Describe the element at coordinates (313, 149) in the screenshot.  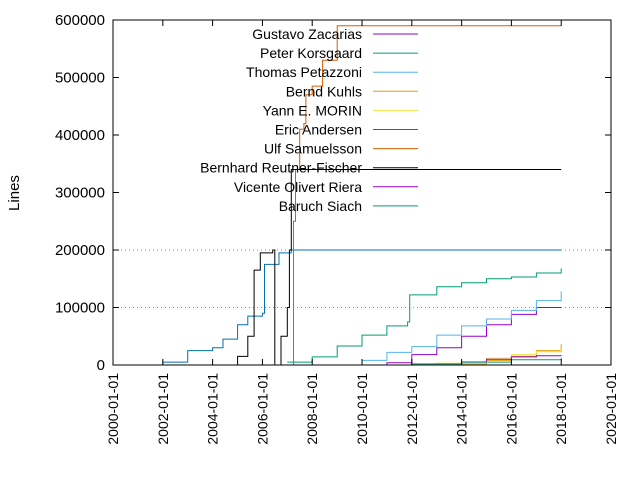
I see `legend-label: Ulf Samuelsson` at that location.